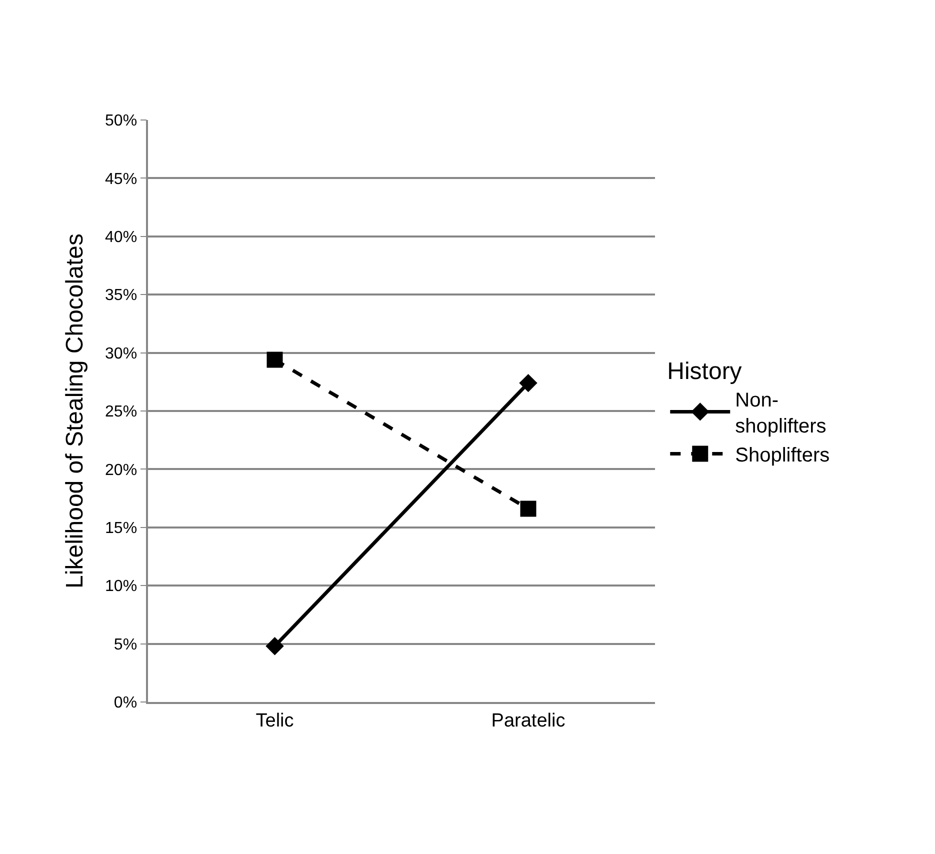 The width and height of the screenshot is (935, 854). What do you see at coordinates (121, 179) in the screenshot?
I see `y-tick-label: 45%` at bounding box center [121, 179].